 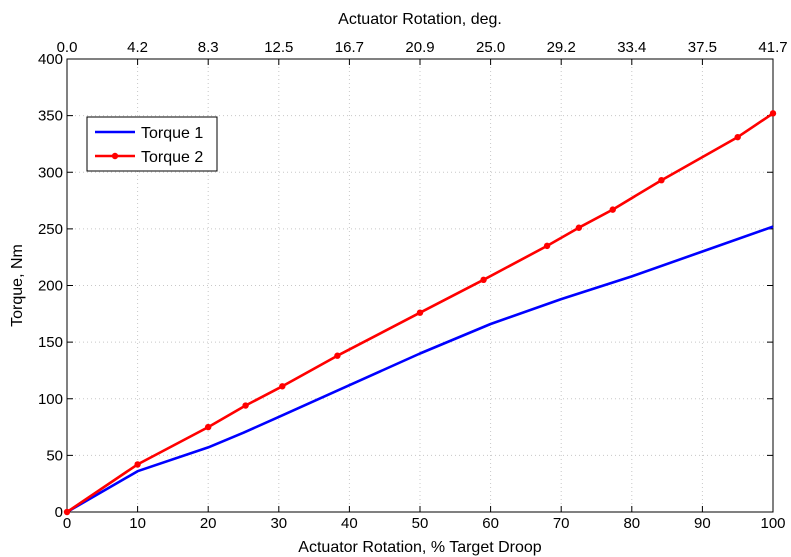 What do you see at coordinates (50, 399) in the screenshot?
I see `y-tick-label: 100` at bounding box center [50, 399].